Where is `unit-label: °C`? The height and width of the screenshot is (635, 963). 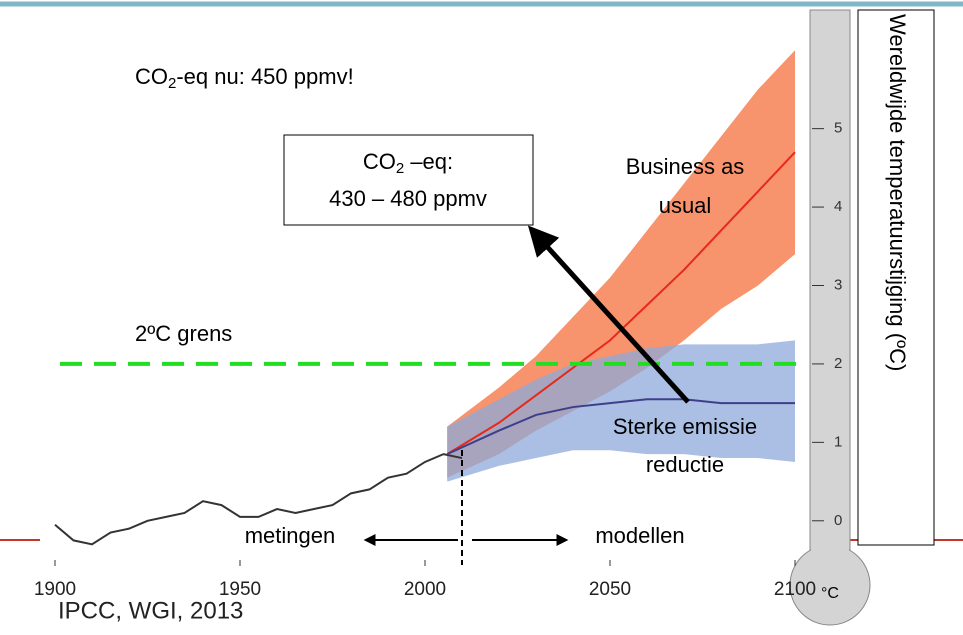 unit-label: °C is located at coordinates (830, 593).